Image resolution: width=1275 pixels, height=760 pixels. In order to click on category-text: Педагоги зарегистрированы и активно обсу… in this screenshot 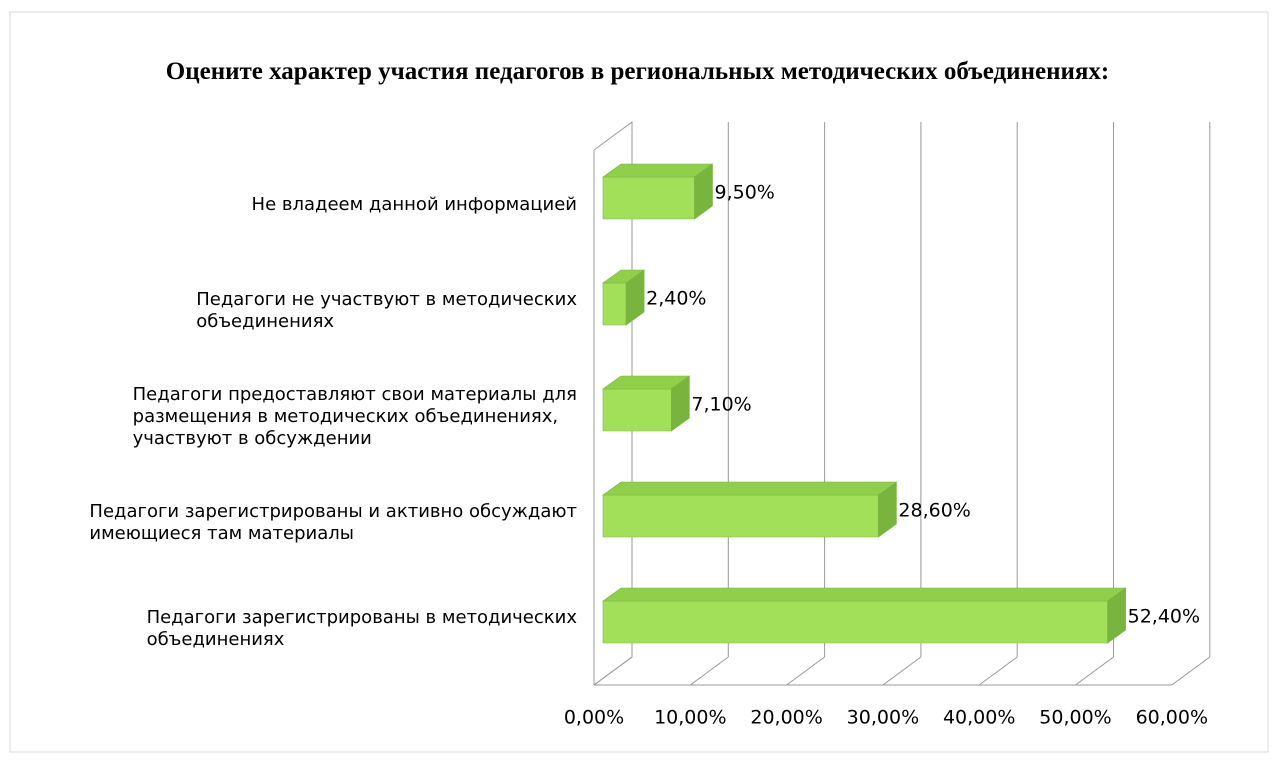, I will do `click(333, 522)`.